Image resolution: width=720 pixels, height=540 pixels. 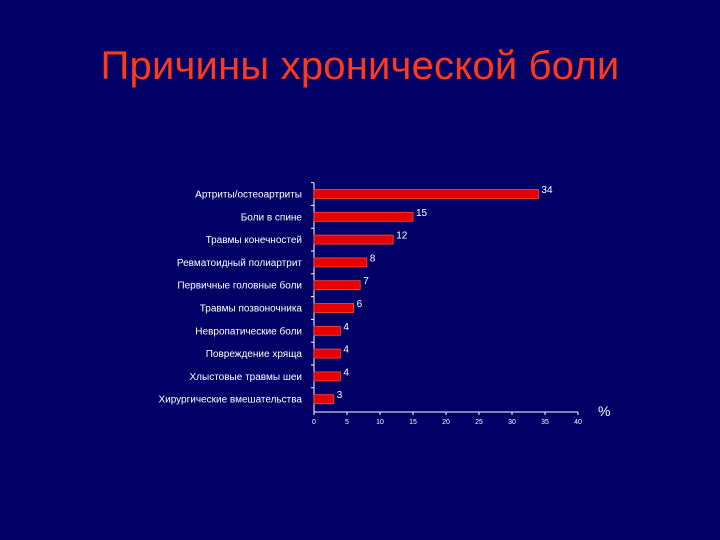 What do you see at coordinates (248, 195) in the screenshot?
I see `category-label: Артриты/остеоартриты` at bounding box center [248, 195].